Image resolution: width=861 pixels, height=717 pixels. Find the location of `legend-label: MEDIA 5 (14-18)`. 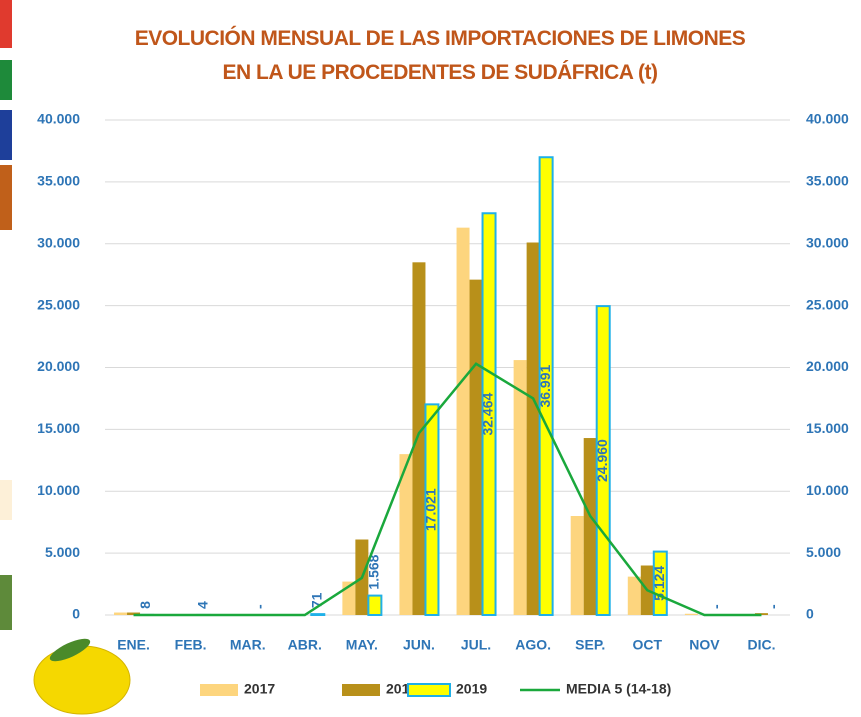

legend-label: MEDIA 5 (14-18) is located at coordinates (618, 689).